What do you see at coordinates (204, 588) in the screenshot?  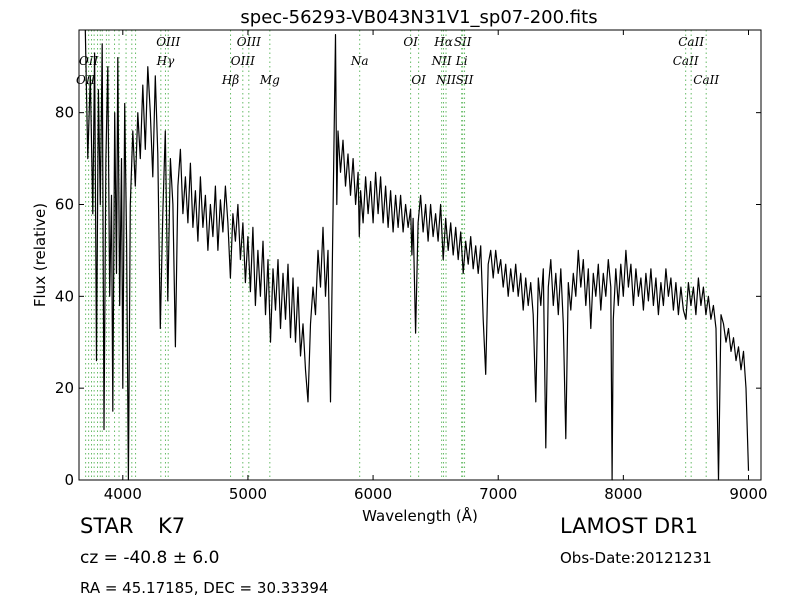 I see `coordinates: RA = 45.17185, DEC = 30.33394` at bounding box center [204, 588].